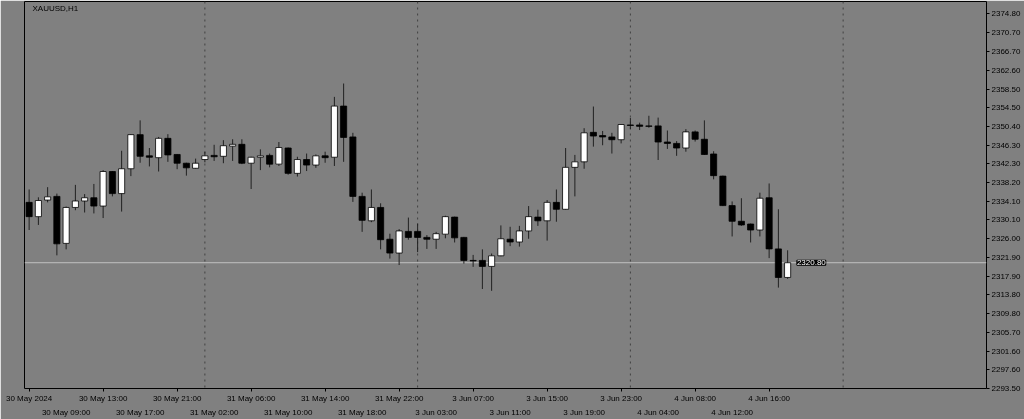 The image size is (1024, 419). I want to click on y-tick-label: 2358.50, so click(1006, 89).